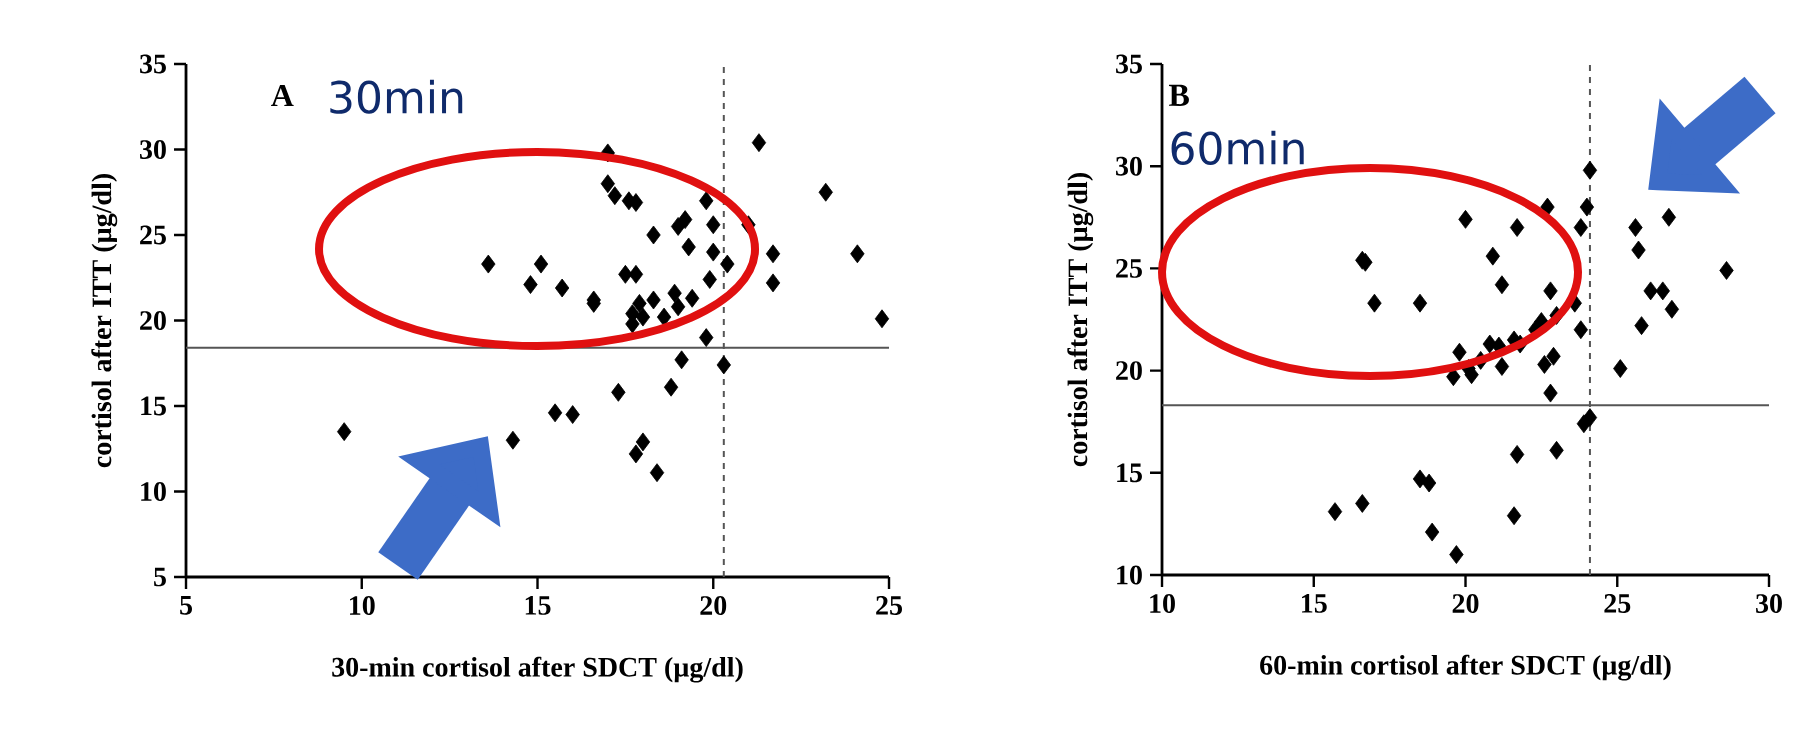 This screenshot has height=736, width=1813. Describe the element at coordinates (153, 406) in the screenshot. I see `y-tick-label: 15` at that location.